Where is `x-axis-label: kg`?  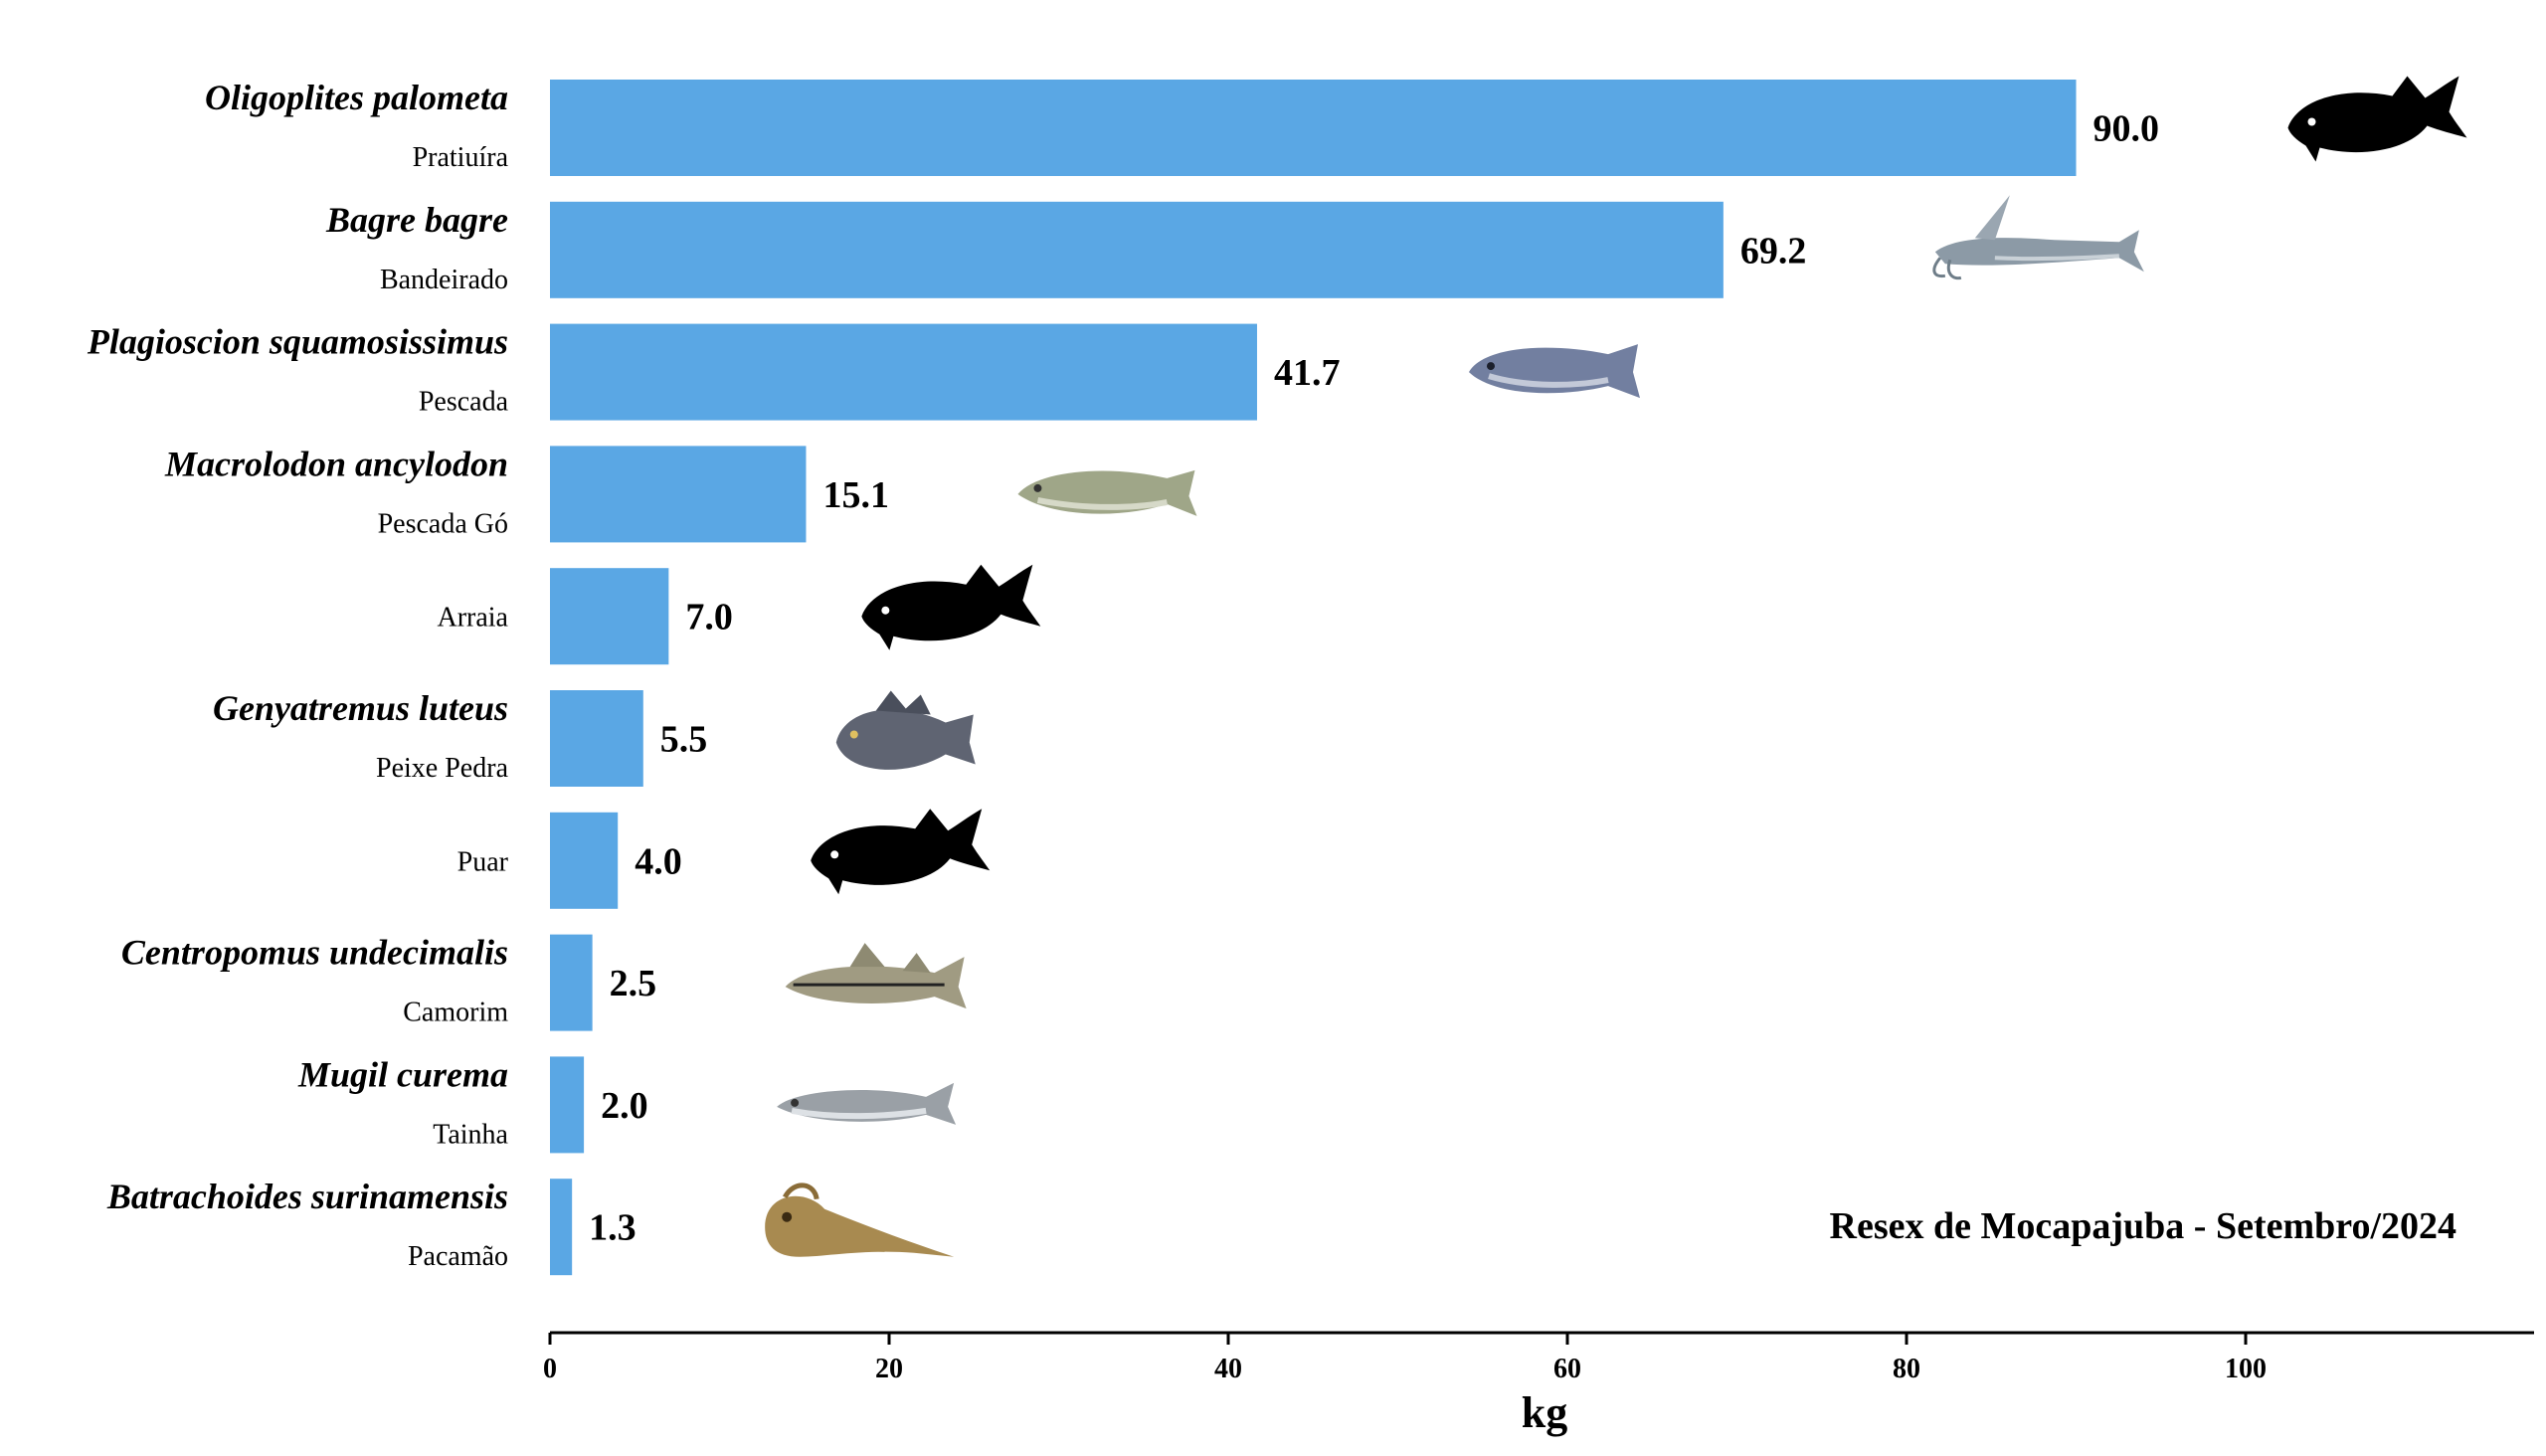
x-axis-label: kg is located at coordinates (1544, 1412).